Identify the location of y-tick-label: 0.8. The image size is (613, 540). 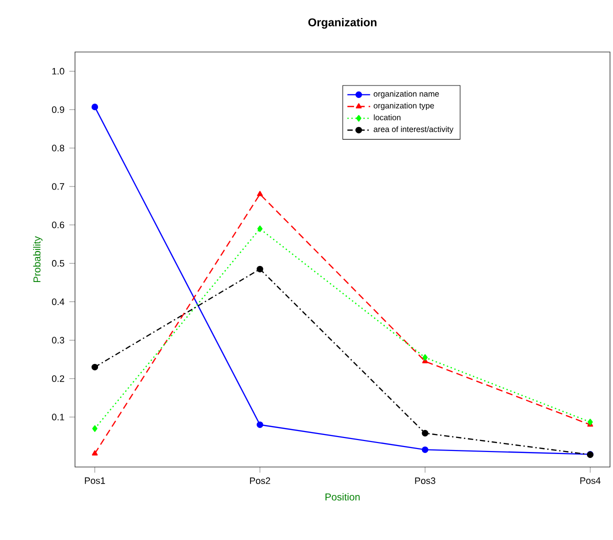
(58, 148).